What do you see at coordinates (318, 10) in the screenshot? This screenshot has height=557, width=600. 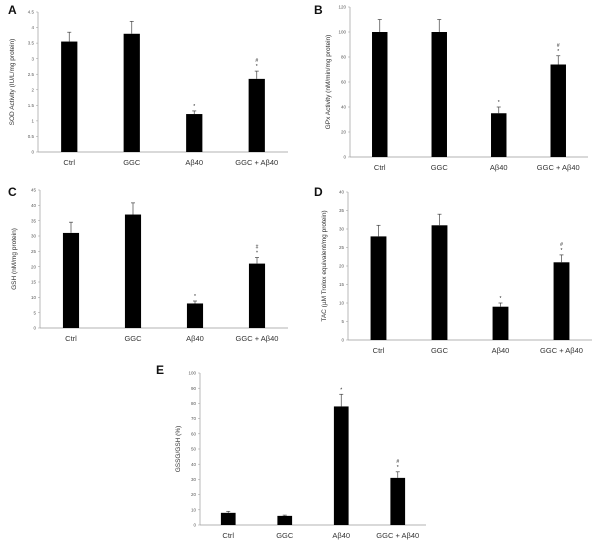 I see `panel-letter-b: B` at bounding box center [318, 10].